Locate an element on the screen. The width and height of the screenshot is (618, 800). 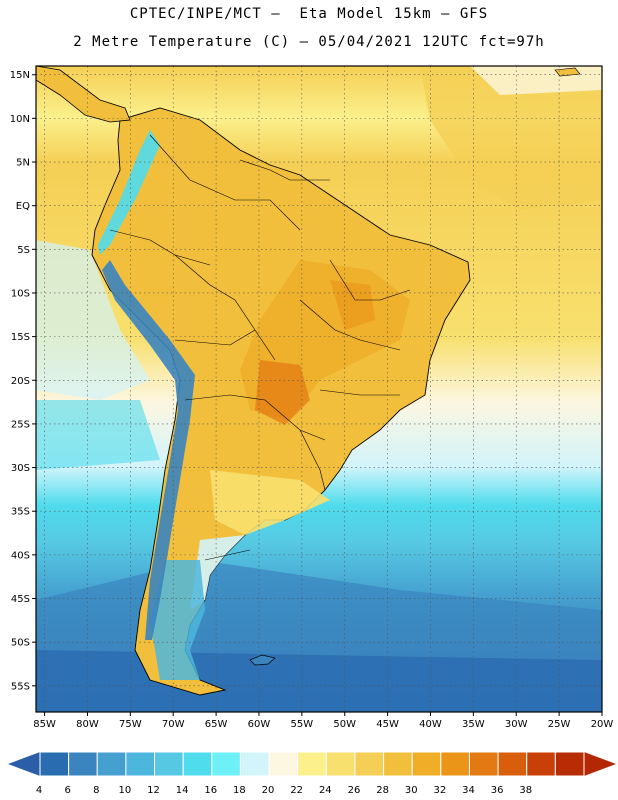
colorbar-label: 38 is located at coordinates (525, 790).